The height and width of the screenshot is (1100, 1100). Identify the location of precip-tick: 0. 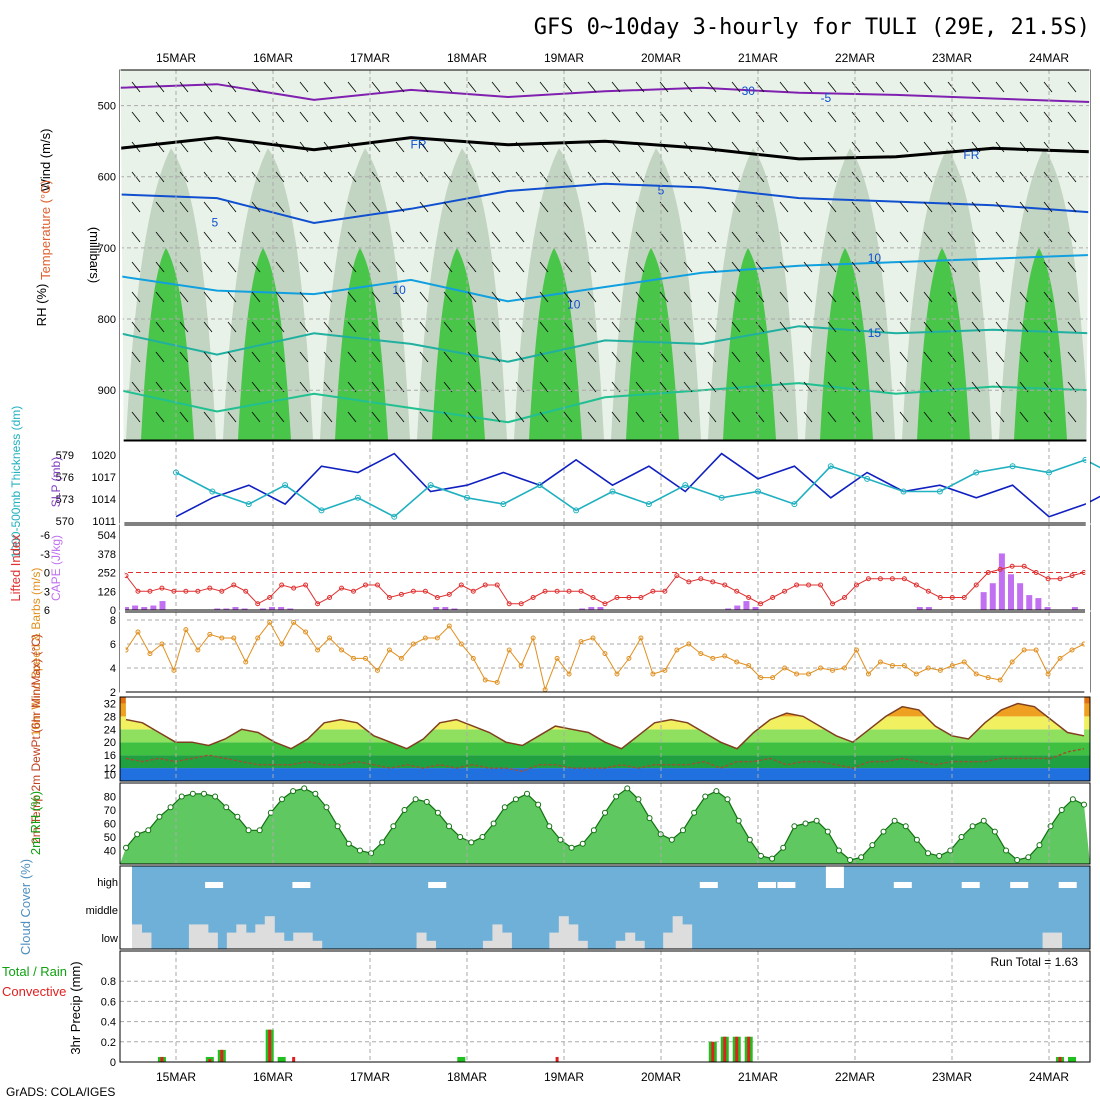
(113, 1063).